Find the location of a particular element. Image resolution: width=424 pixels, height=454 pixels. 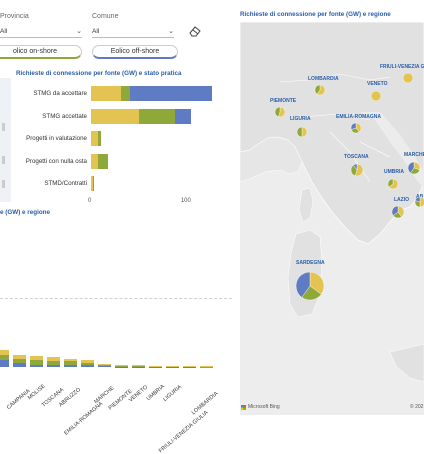

offshore-toggle-label: Eolico off-shore is located at coordinates (135, 51).